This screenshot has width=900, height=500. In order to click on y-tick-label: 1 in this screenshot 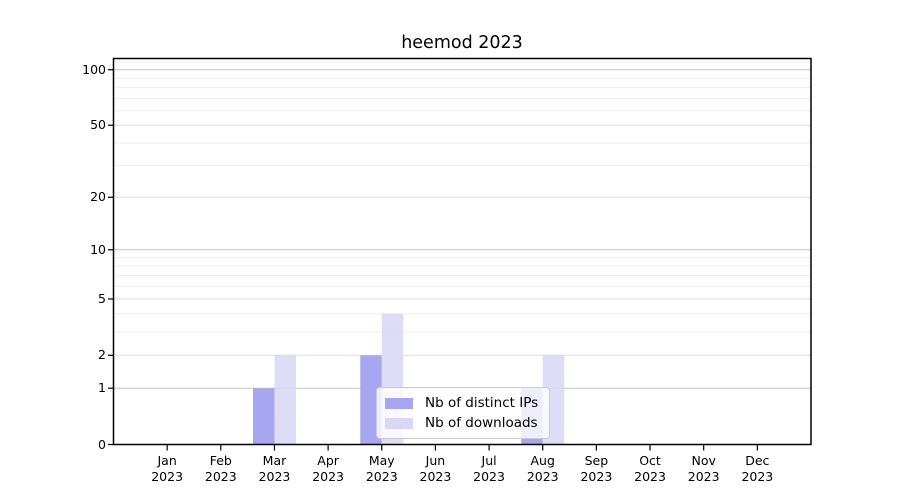, I will do `click(102, 388)`.